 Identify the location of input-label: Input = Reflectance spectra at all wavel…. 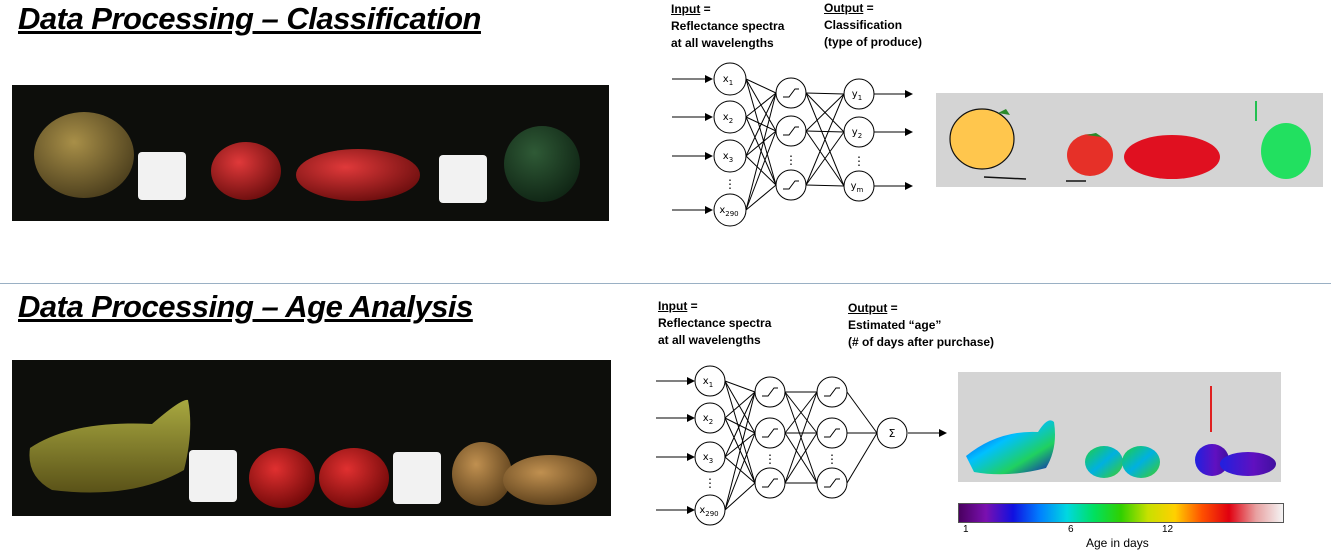
(728, 26).